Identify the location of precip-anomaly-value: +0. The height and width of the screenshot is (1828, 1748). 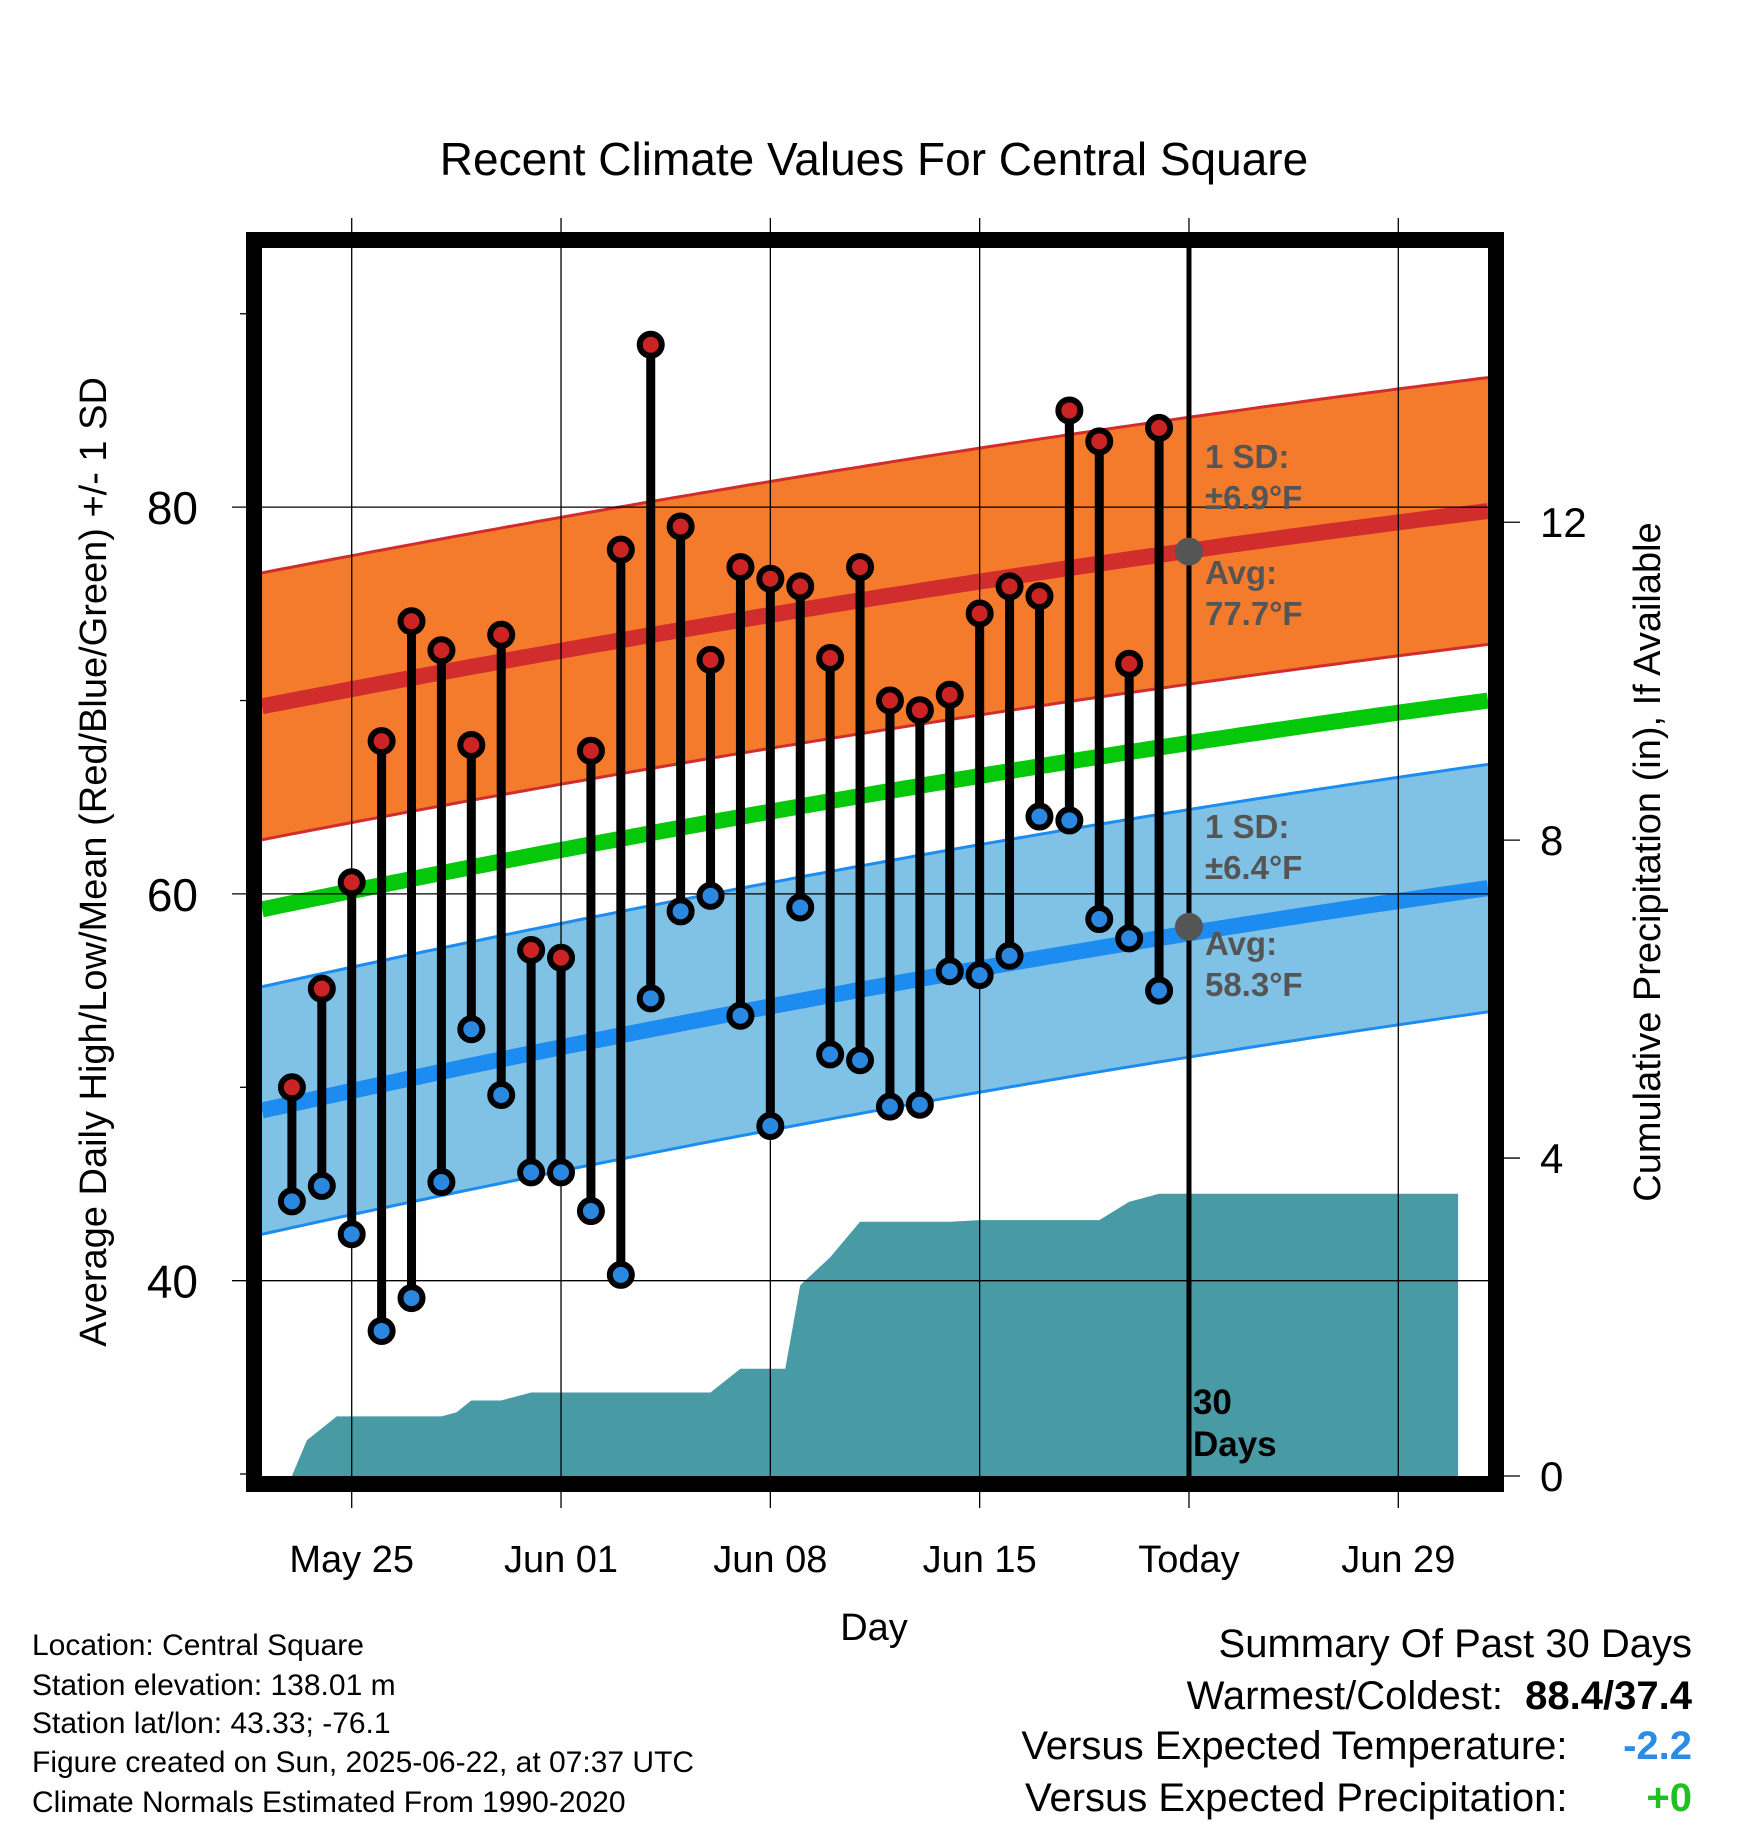
(1669, 1798).